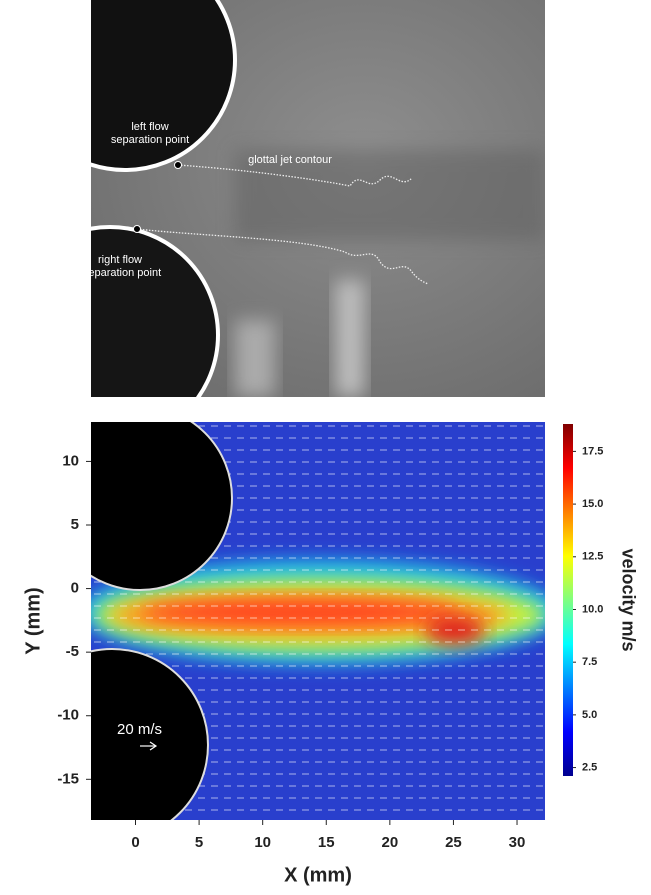 This screenshot has width=651, height=895. What do you see at coordinates (33, 620) in the screenshot?
I see `y-axis-title: Y (mm)` at bounding box center [33, 620].